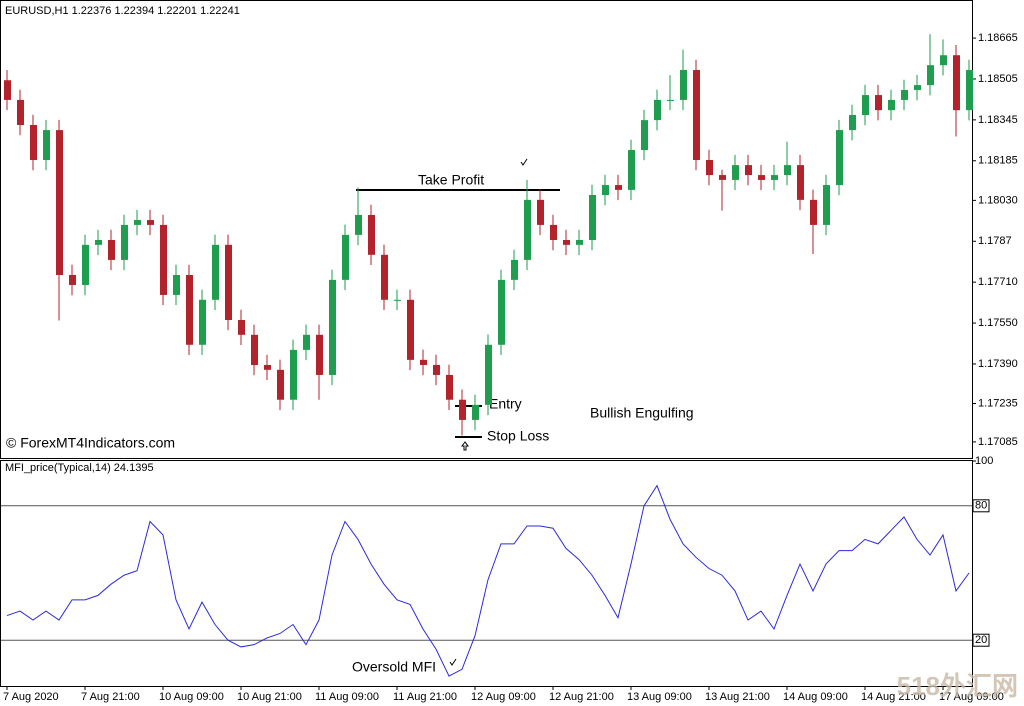 The width and height of the screenshot is (1024, 706). I want to click on y-tick-label: 1.17235, so click(998, 403).